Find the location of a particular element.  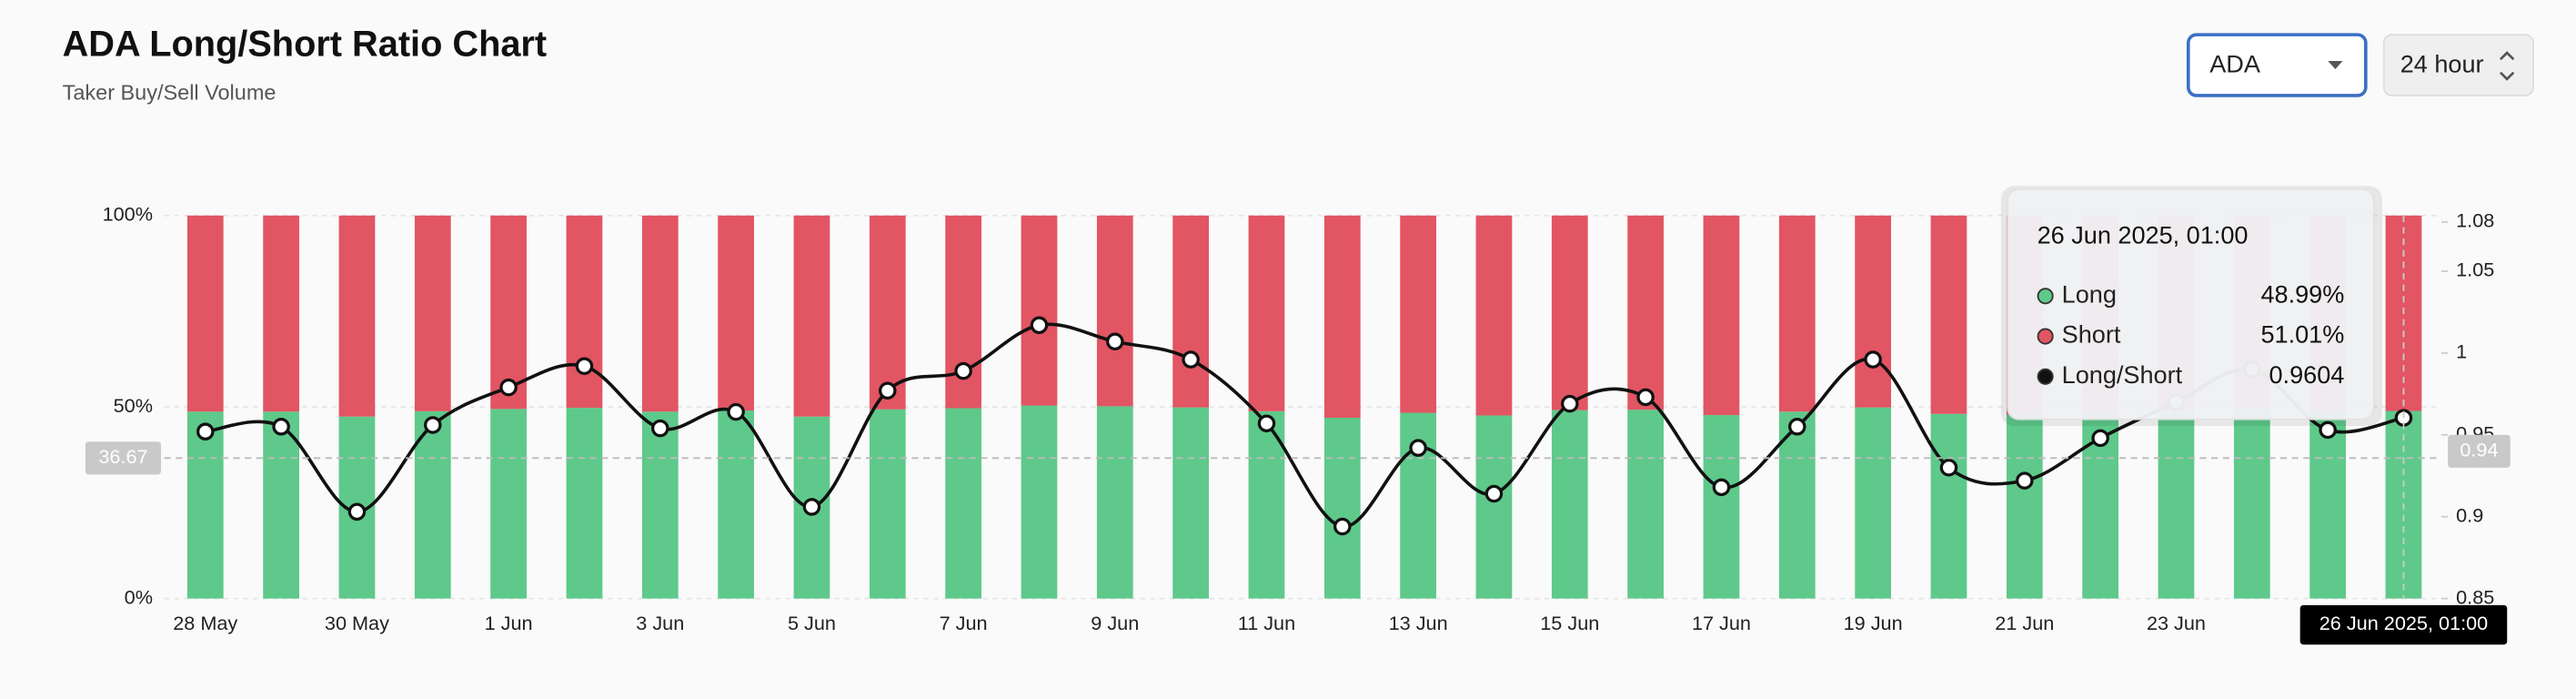

x-tick-label: 7 Jun is located at coordinates (964, 623).